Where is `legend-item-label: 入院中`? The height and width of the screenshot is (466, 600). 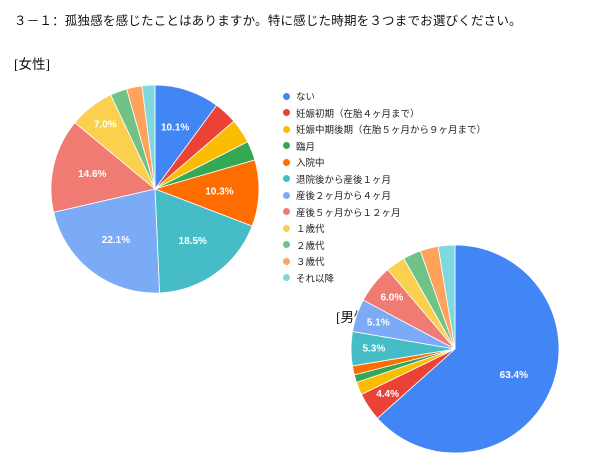 legend-item-label: 入院中 is located at coordinates (310, 164).